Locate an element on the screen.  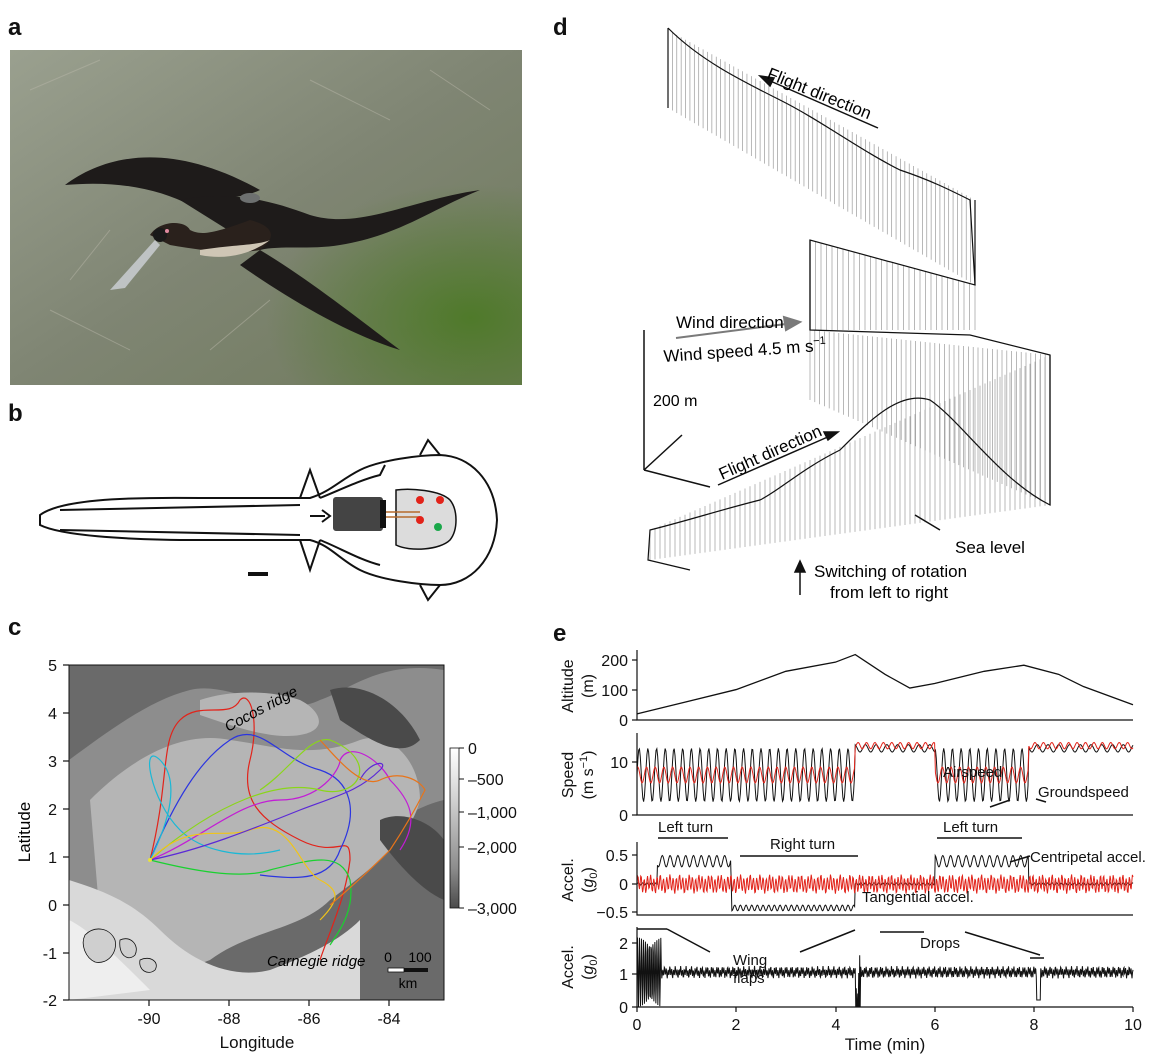
alt-ytick: 200 is located at coordinates (614, 661).